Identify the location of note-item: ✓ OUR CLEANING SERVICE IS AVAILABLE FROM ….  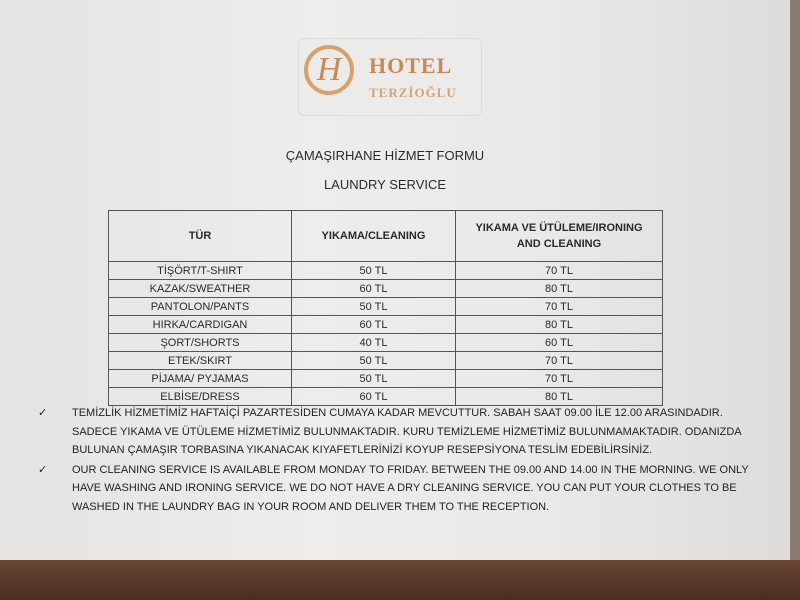
(398, 489).